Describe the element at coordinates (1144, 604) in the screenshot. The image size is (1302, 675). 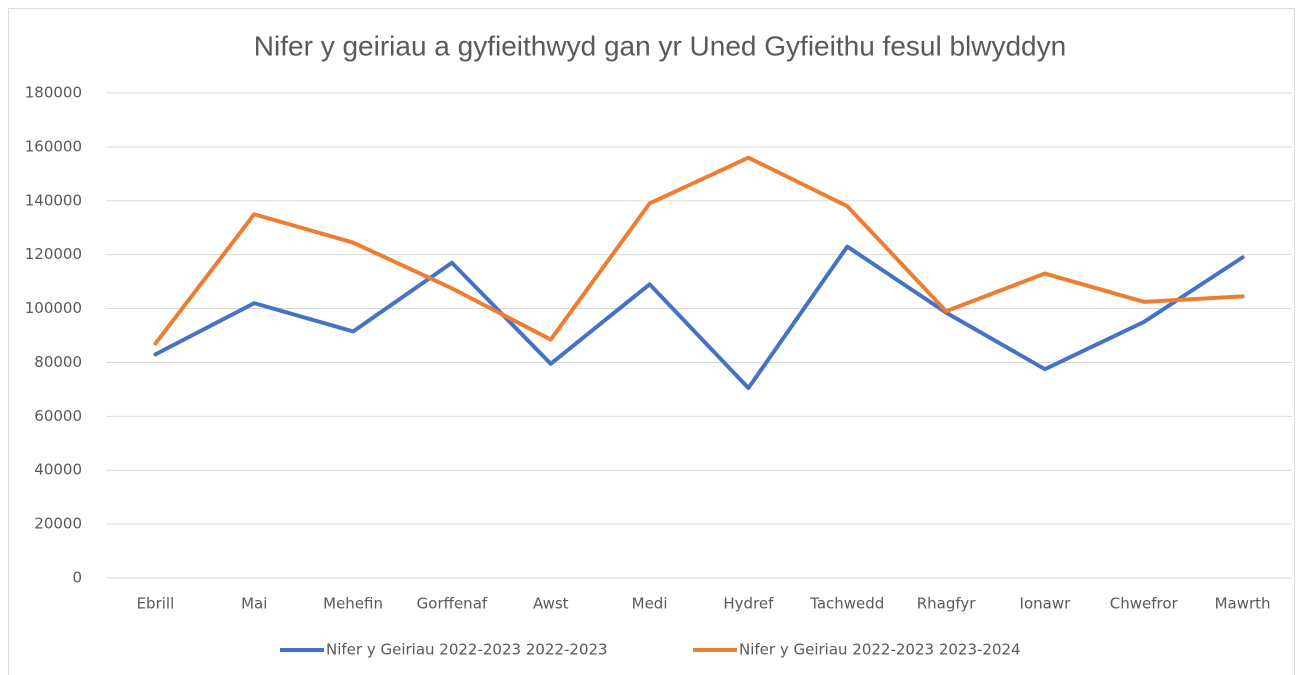
I see `x-tick-label: Chwefror` at that location.